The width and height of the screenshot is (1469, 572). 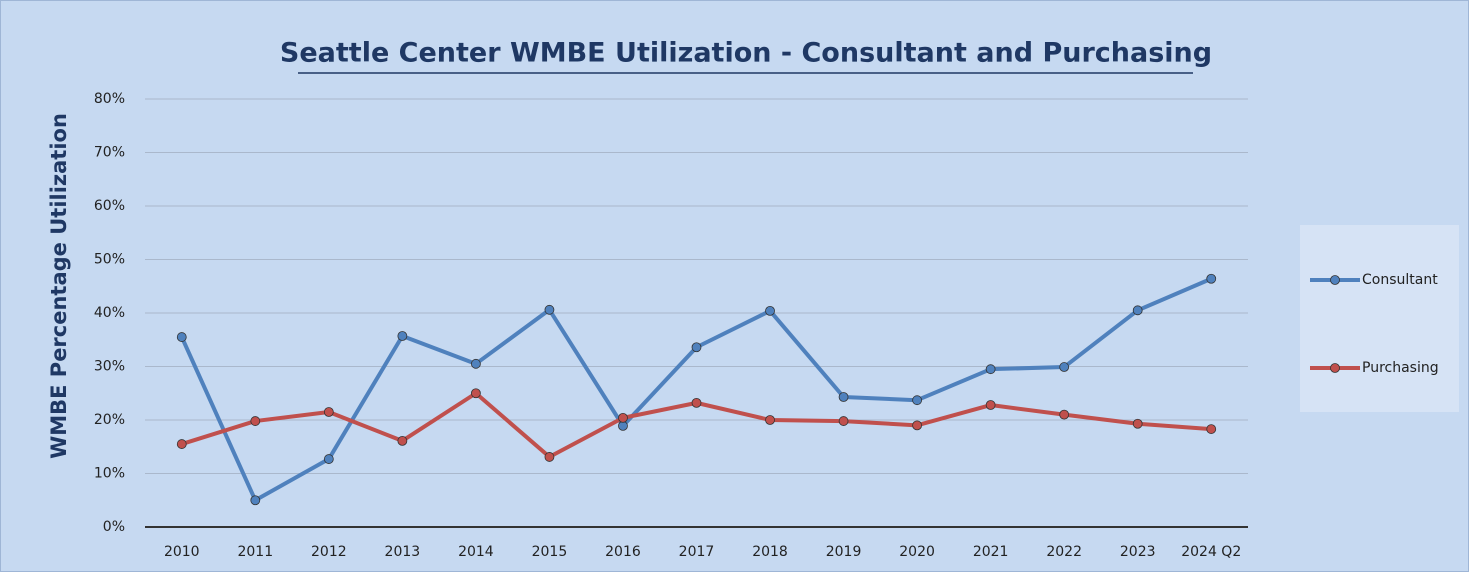 I want to click on x-tick-label: 2022, so click(x=1064, y=552).